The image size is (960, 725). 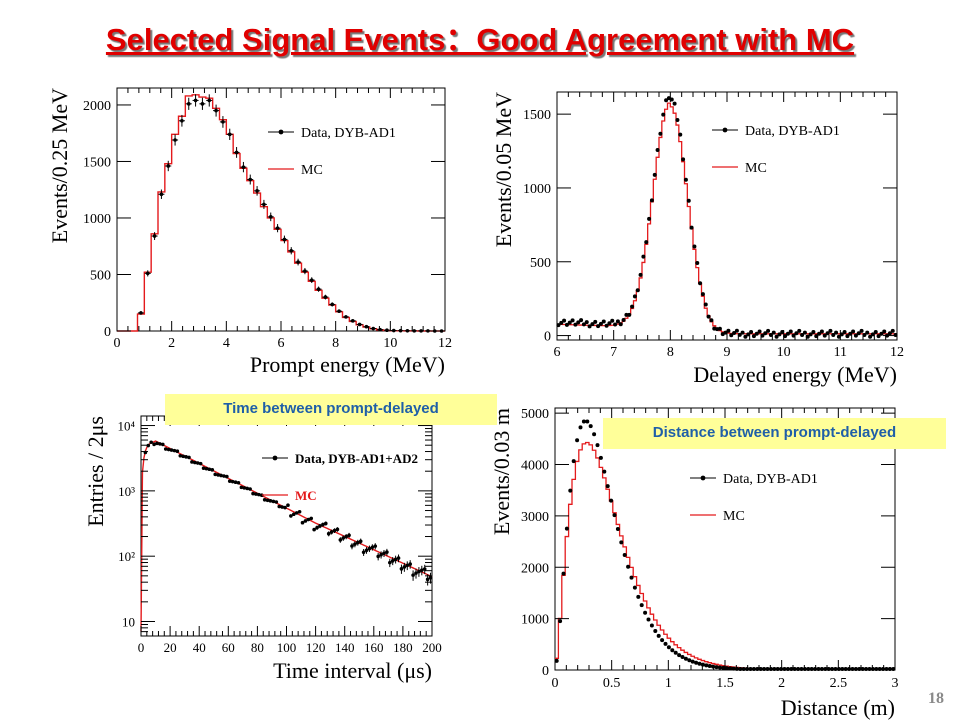 What do you see at coordinates (839, 683) in the screenshot?
I see `x-tick-label: 2.5` at bounding box center [839, 683].